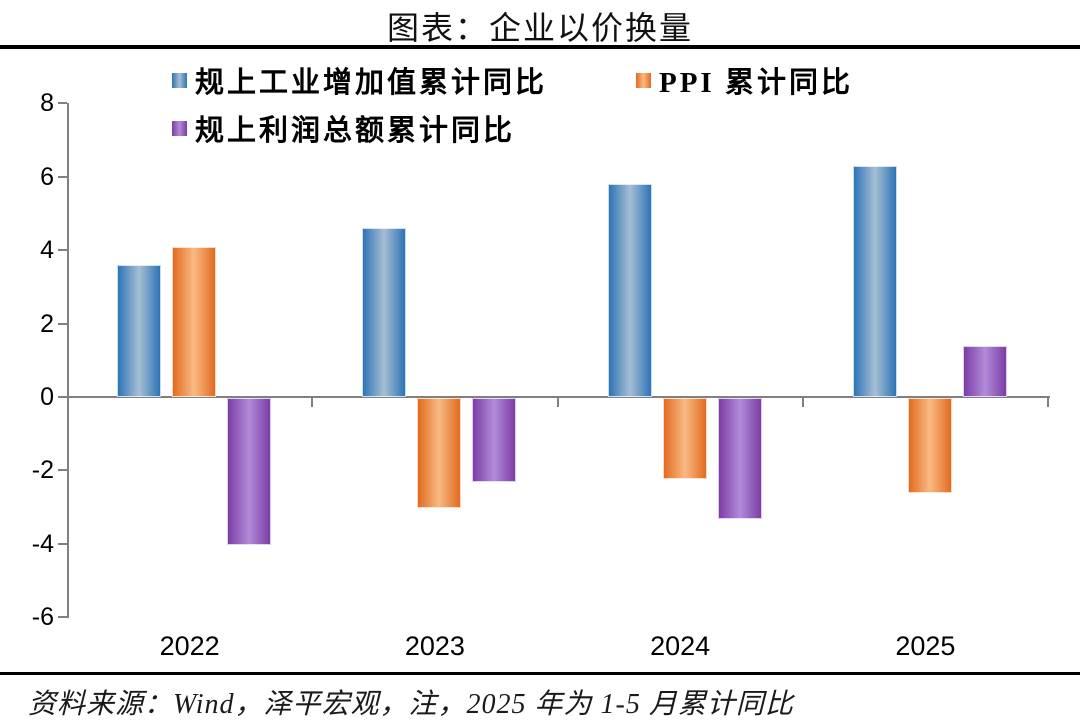 The image size is (1080, 722). Describe the element at coordinates (684, 438) in the screenshot. I see `bar-PPI 累计同比-2024` at that location.